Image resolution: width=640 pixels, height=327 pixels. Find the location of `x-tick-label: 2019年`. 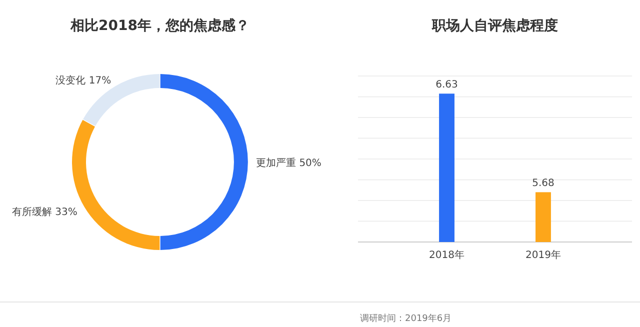

x-tick-label: 2019年 is located at coordinates (543, 255).